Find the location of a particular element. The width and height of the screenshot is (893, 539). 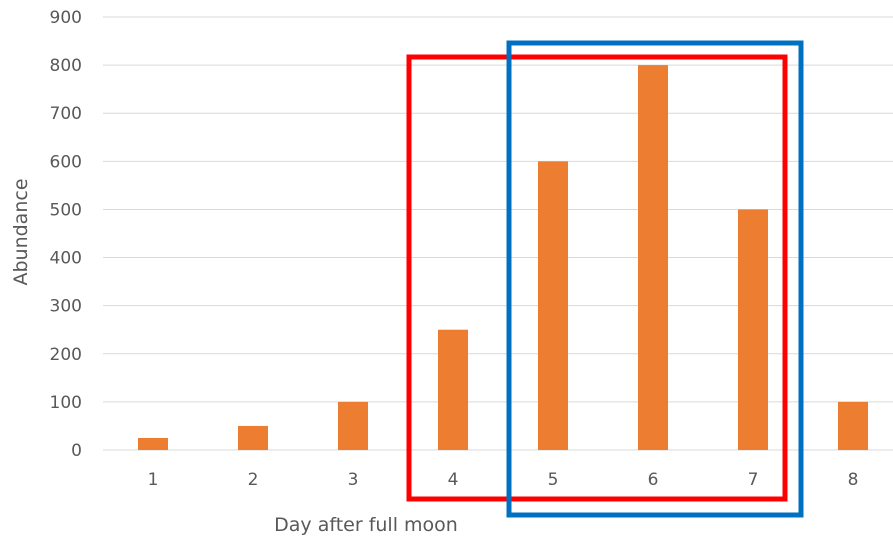

y-tick-label: 200 is located at coordinates (66, 355).